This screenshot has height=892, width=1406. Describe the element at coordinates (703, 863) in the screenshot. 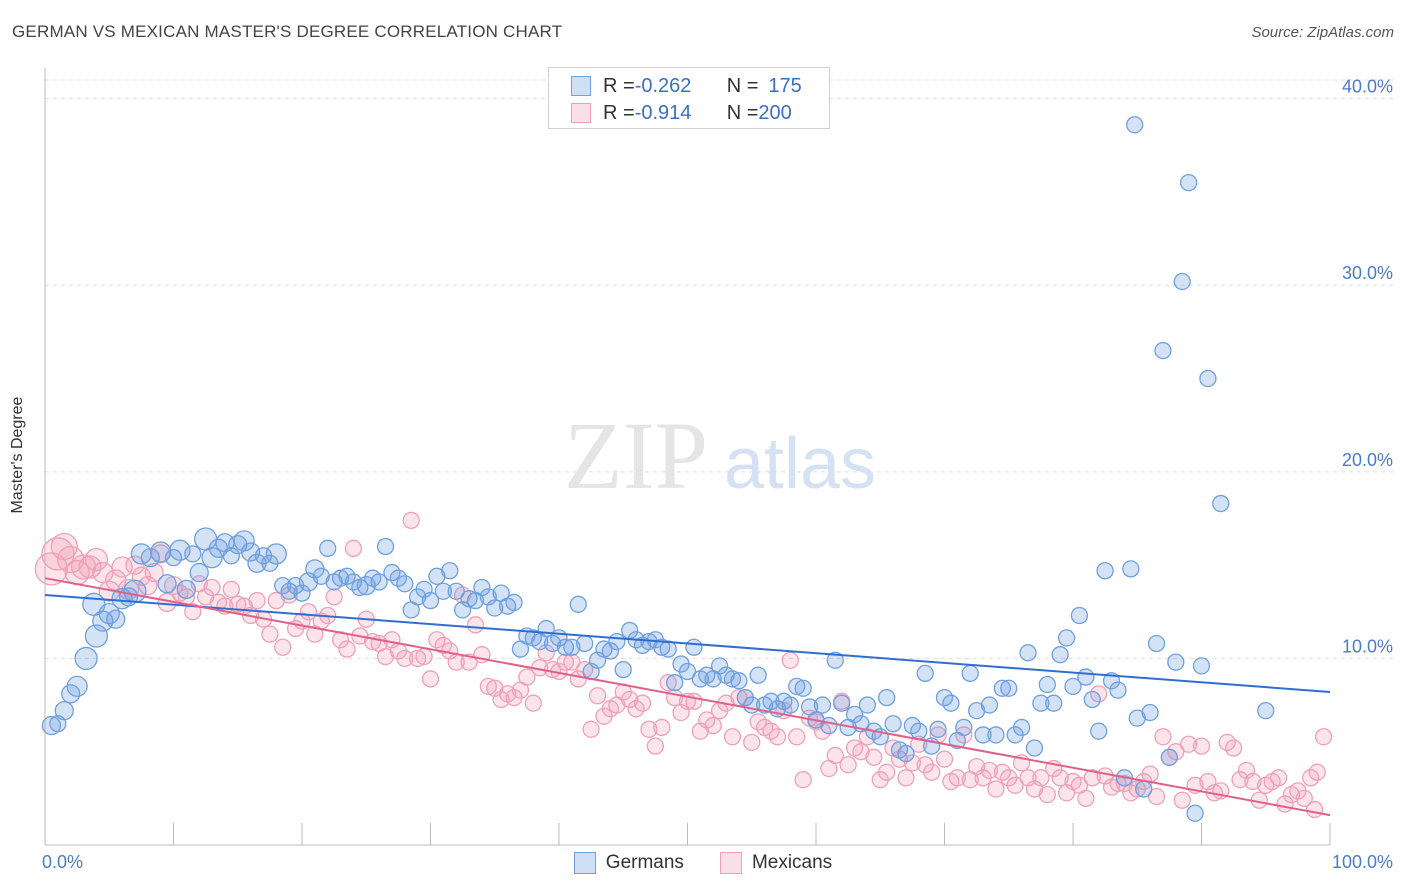

I see `series-legend: Germans Mexicans` at that location.